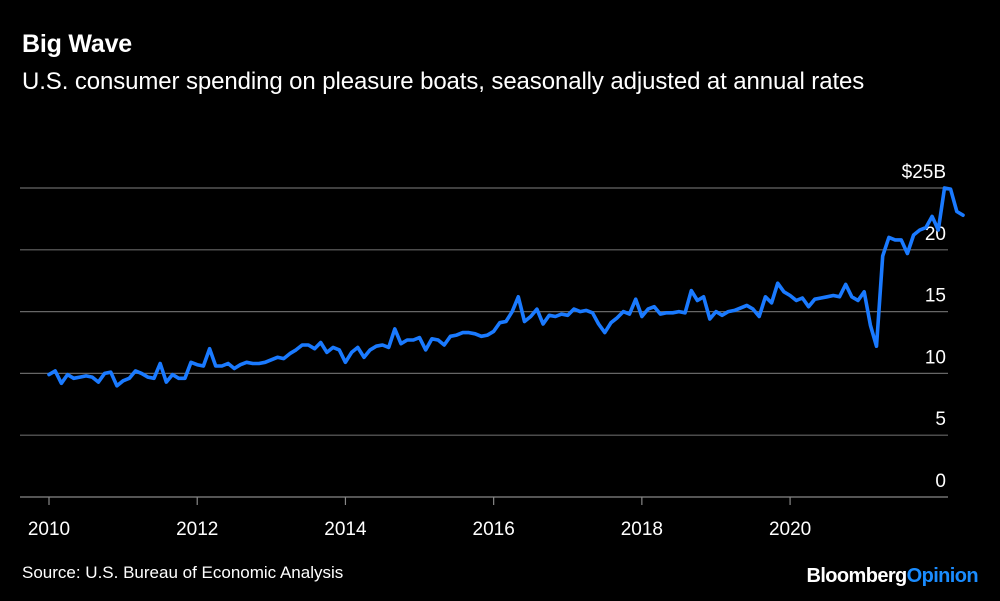  I want to click on brand-primary: Bloomberg, so click(856, 576).